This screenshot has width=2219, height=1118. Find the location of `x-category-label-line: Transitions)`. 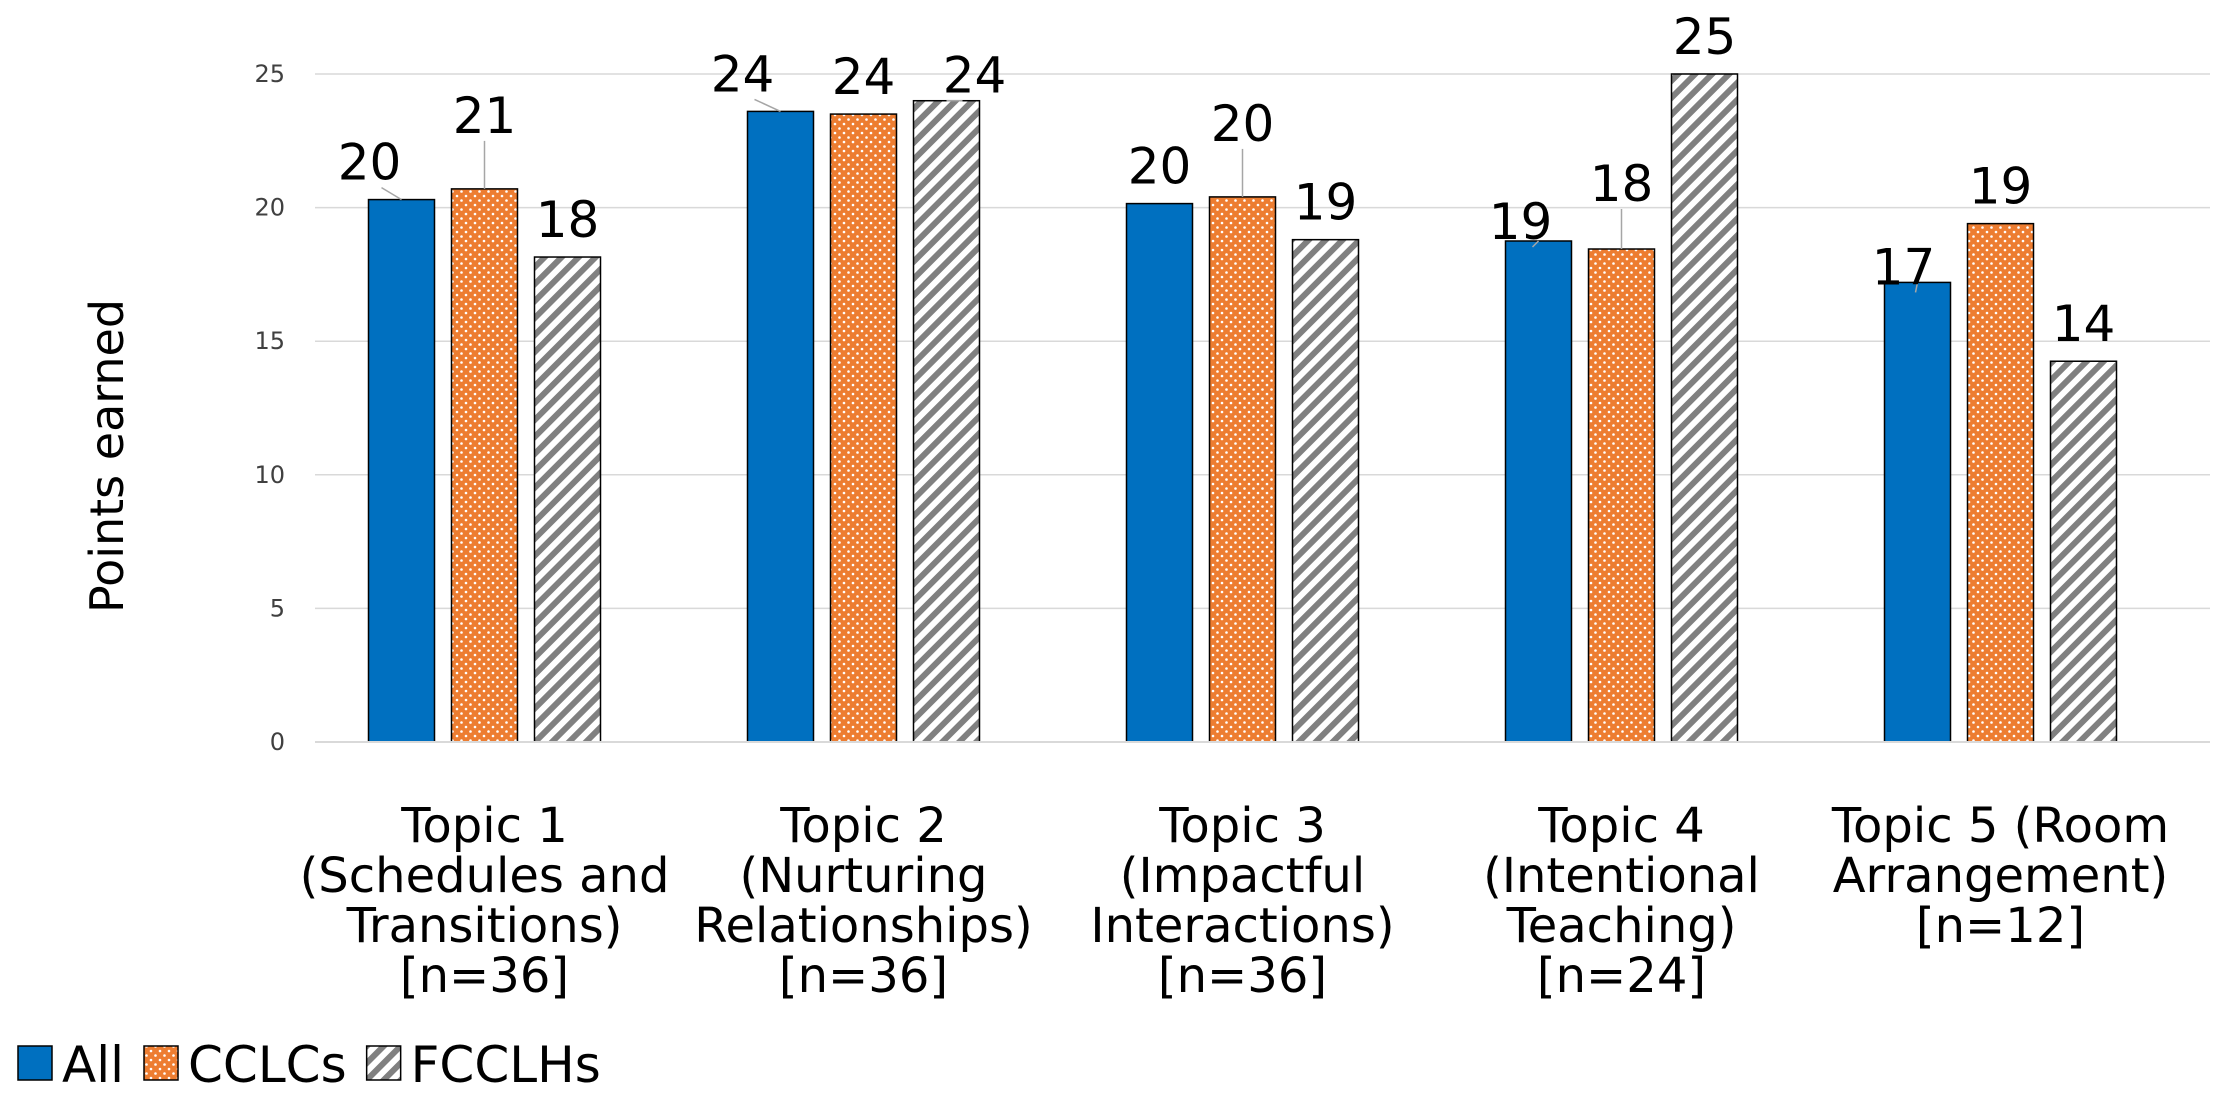

x-category-label-line: Transitions) is located at coordinates (484, 926).